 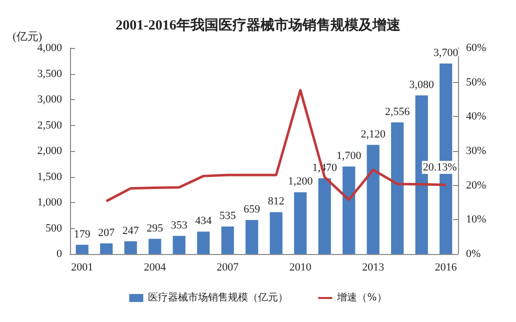 I want to click on chart-title: 2001-2016年我国医疗器械市场销售规模及增速, so click(x=259, y=25).